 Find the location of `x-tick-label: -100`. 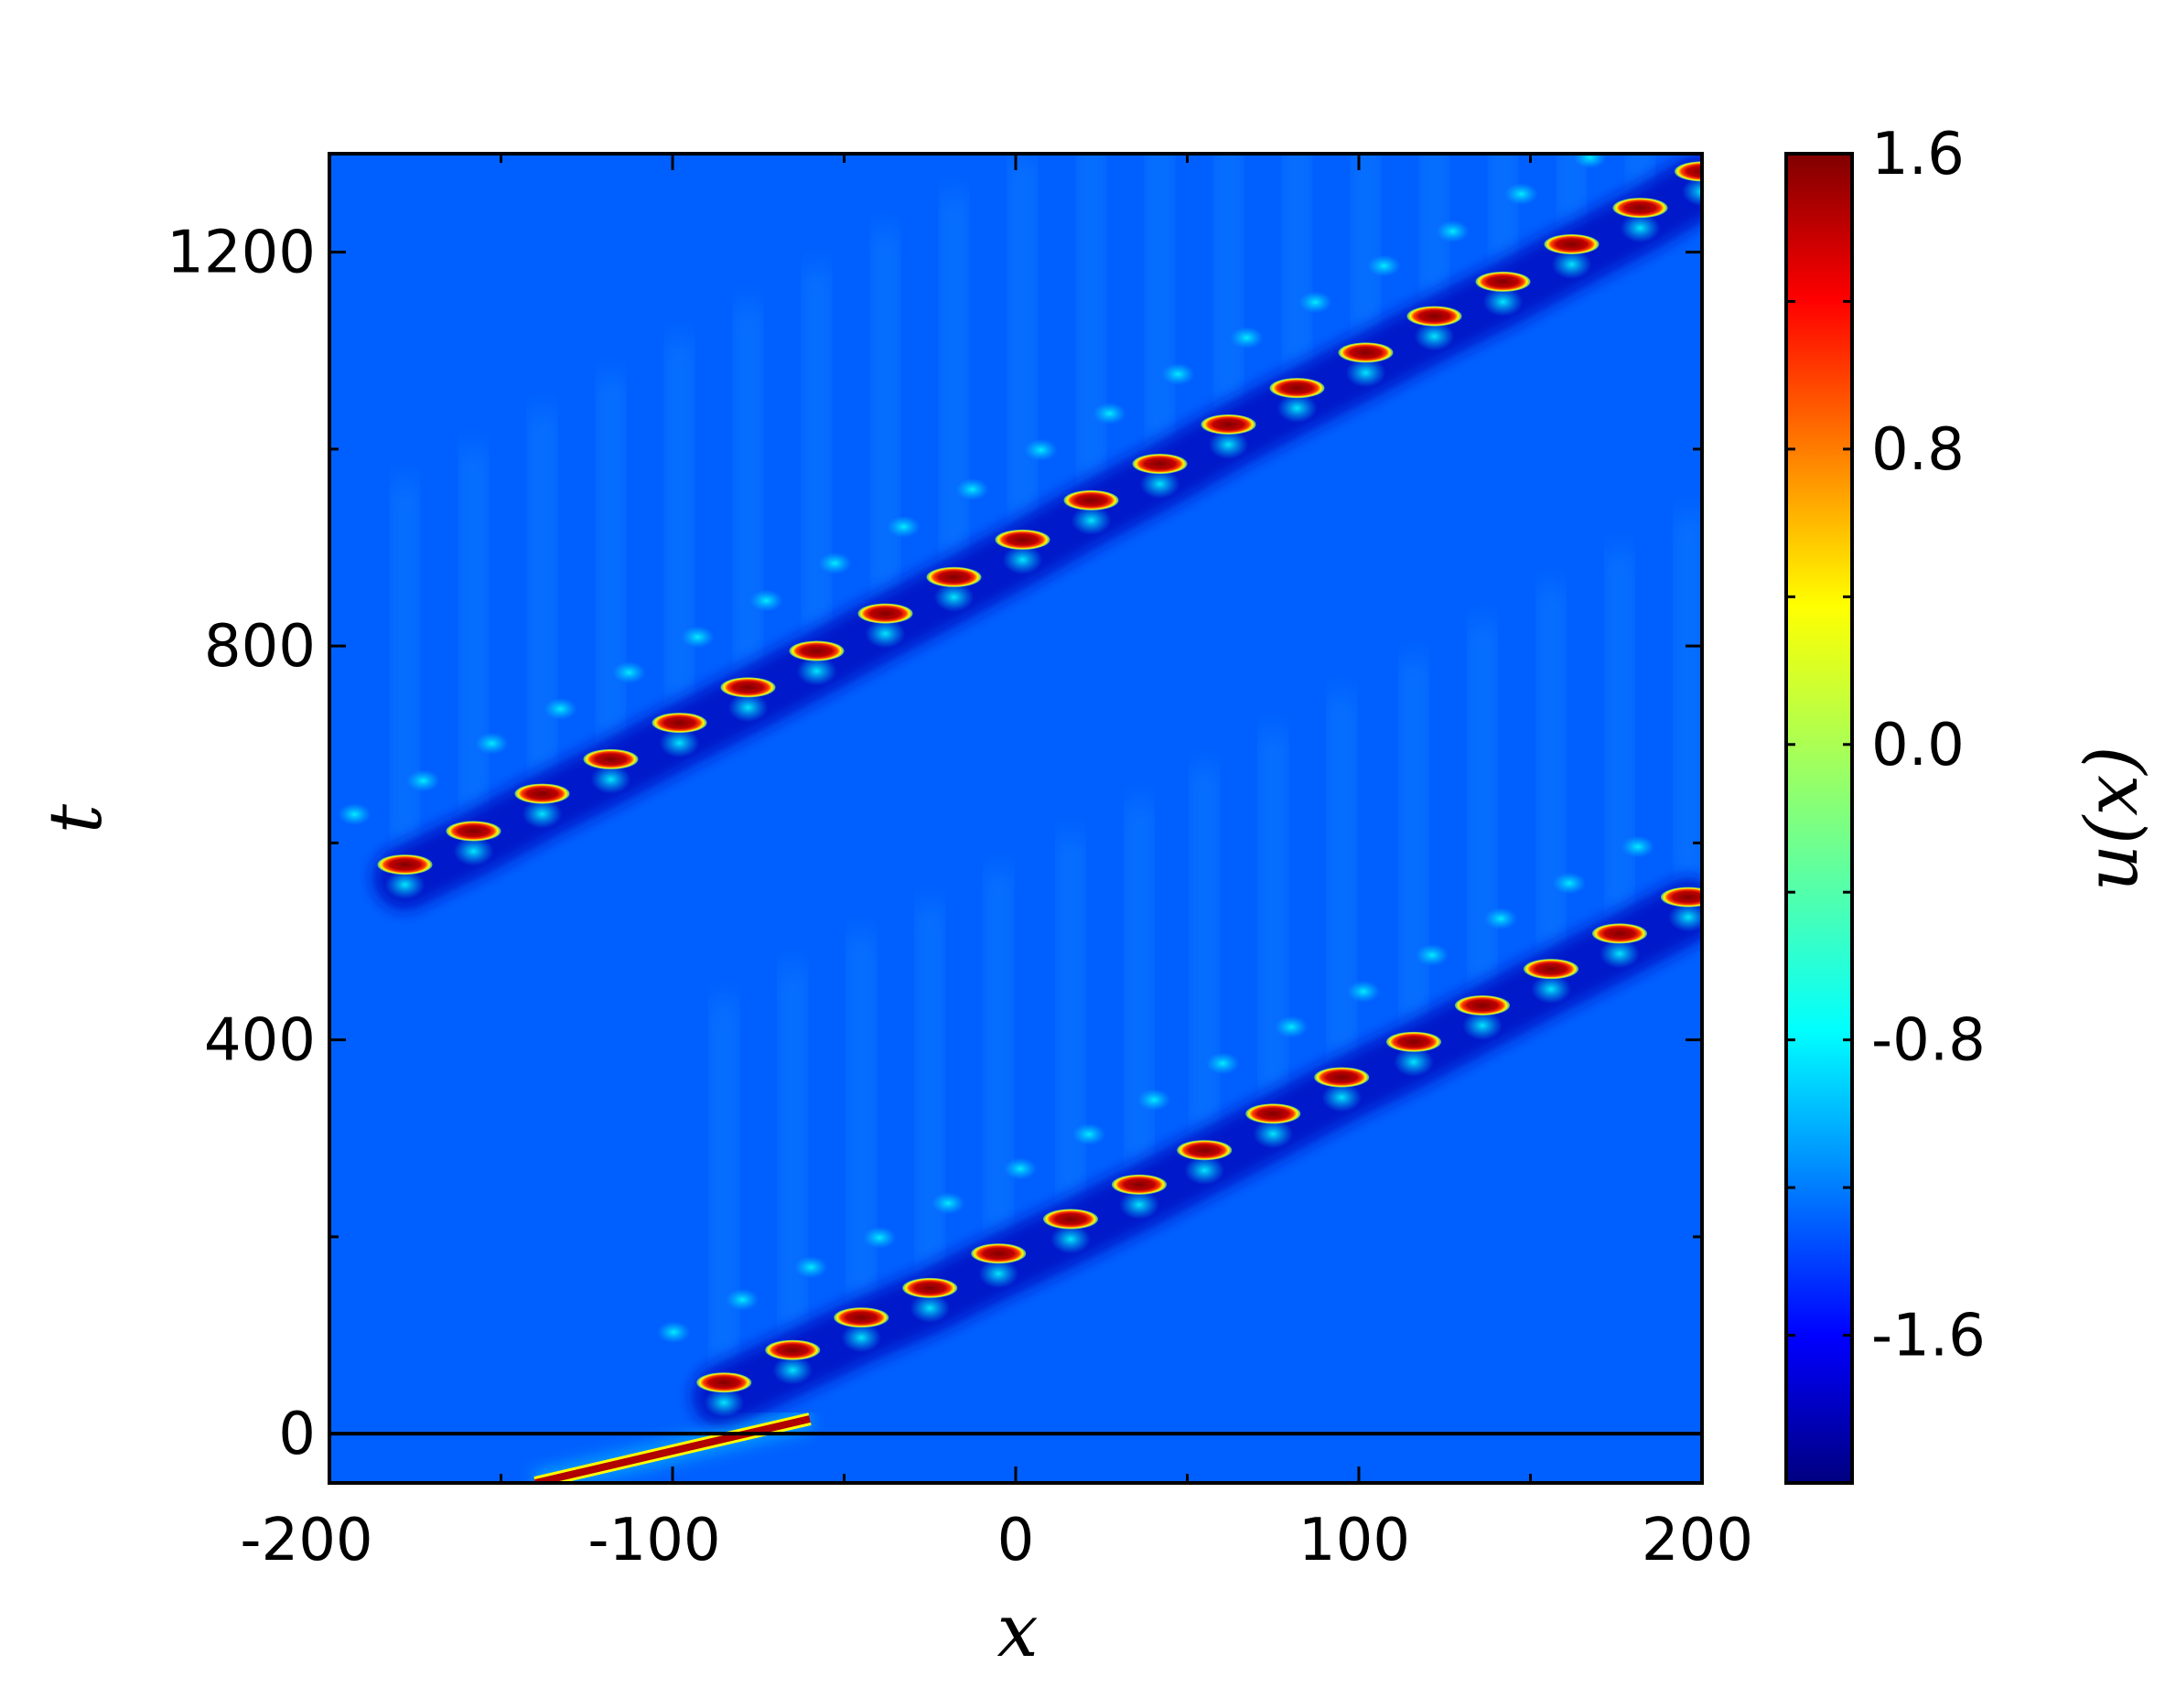

x-tick-label: -100 is located at coordinates (653, 1540).